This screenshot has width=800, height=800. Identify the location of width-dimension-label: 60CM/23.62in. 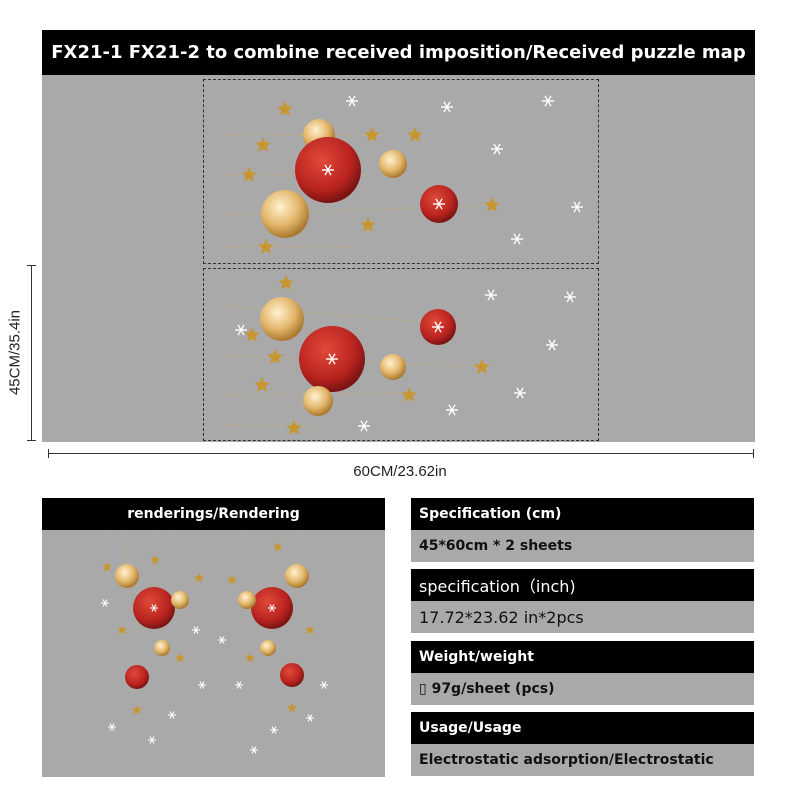
(400, 471).